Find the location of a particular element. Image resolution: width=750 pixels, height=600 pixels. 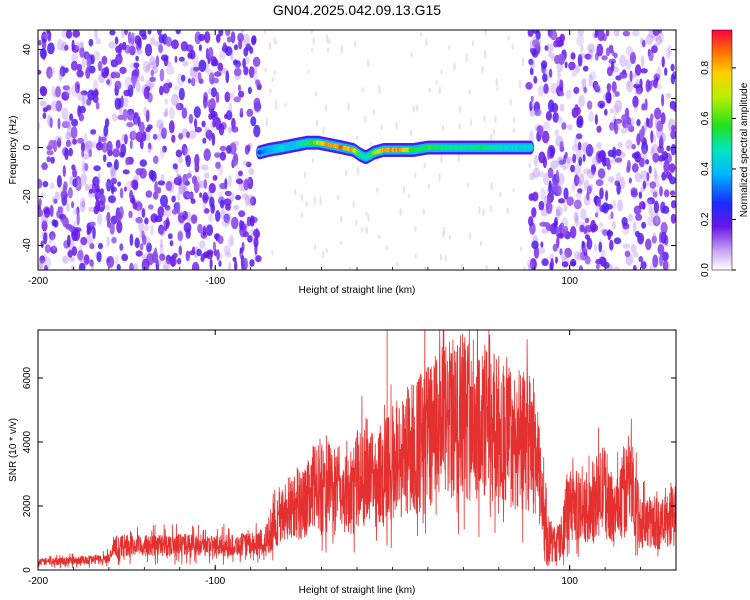

colorbar-label: Normalized spectral amplitude is located at coordinates (744, 149).